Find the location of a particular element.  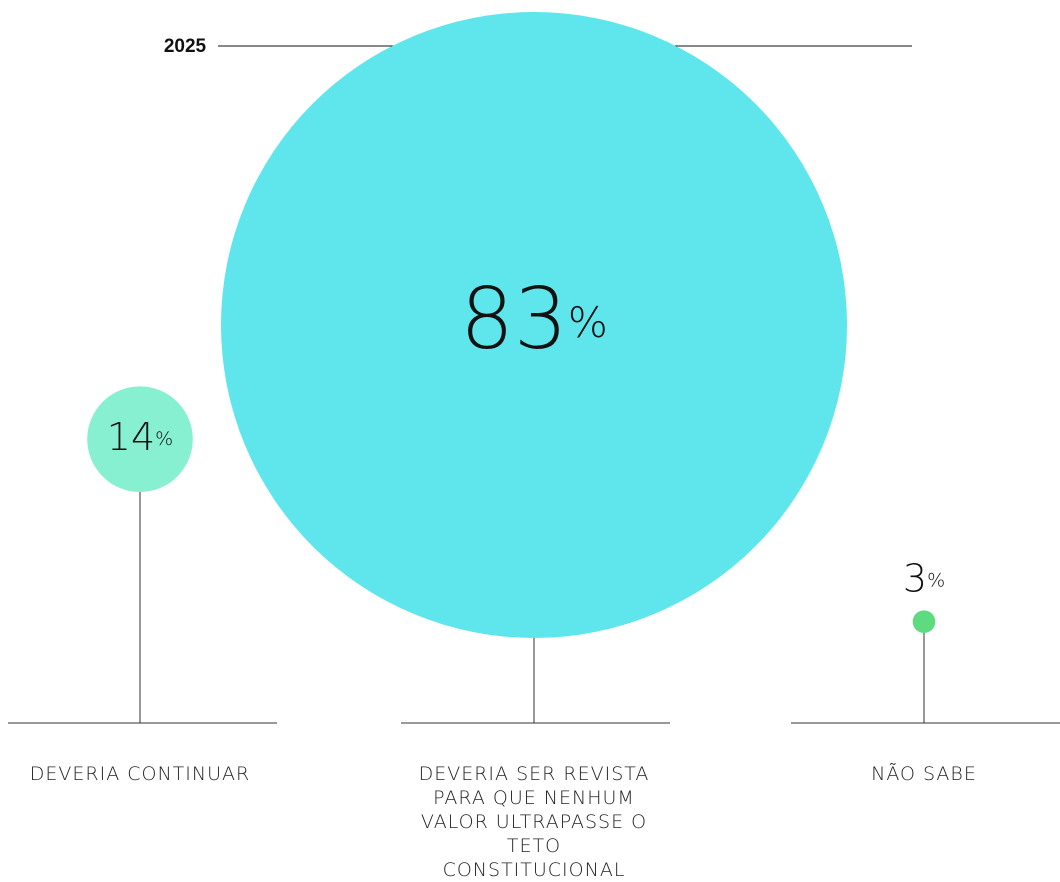

category-label: NÃO SABE is located at coordinates (924, 774).